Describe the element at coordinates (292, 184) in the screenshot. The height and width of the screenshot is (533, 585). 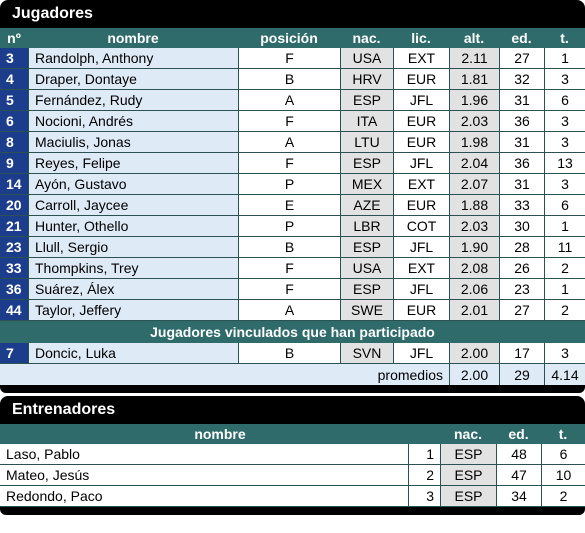
I see `player-row: 14 Ayón, Gustavo P MEX EXT 2.07 31 3` at that location.